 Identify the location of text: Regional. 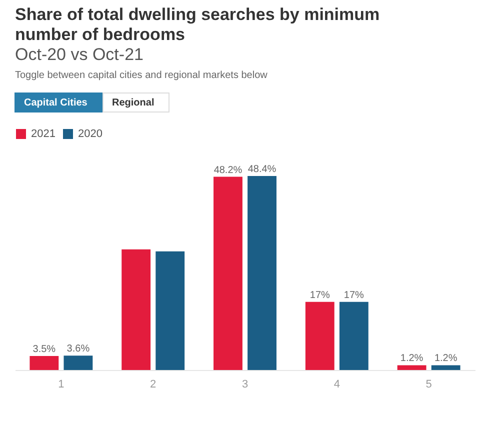
(133, 103).